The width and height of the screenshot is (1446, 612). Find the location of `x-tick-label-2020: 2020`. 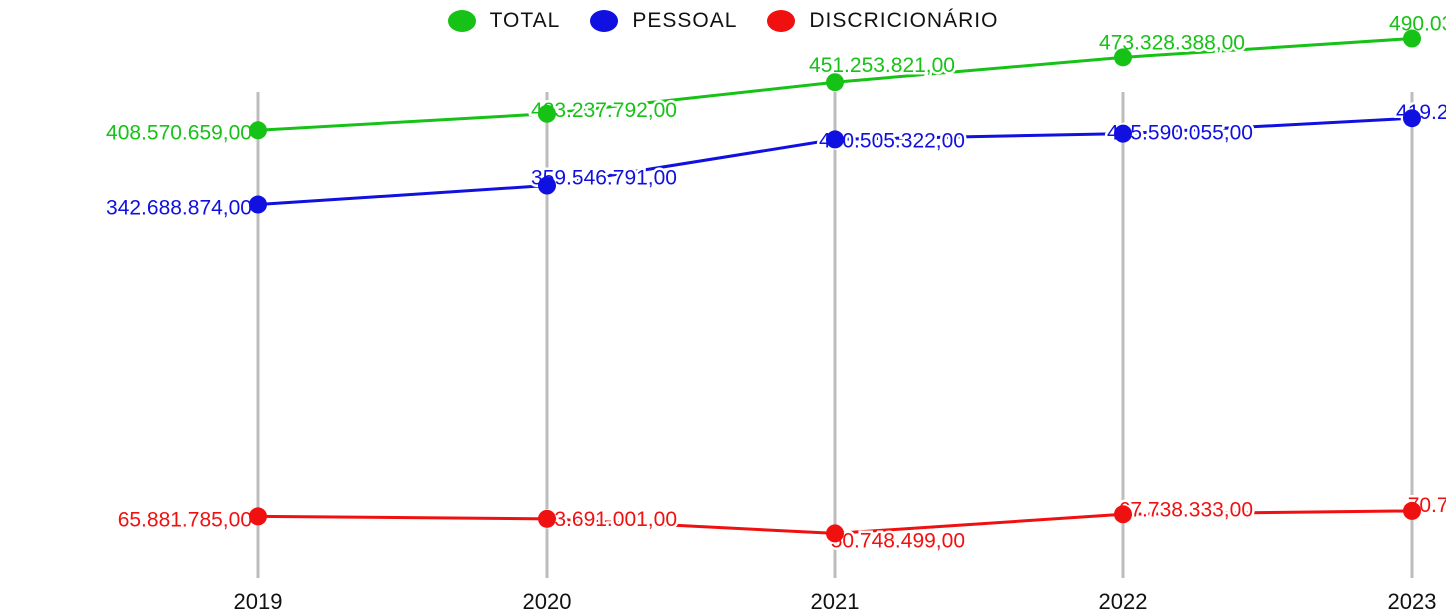

x-tick-label-2020: 2020 is located at coordinates (547, 600).